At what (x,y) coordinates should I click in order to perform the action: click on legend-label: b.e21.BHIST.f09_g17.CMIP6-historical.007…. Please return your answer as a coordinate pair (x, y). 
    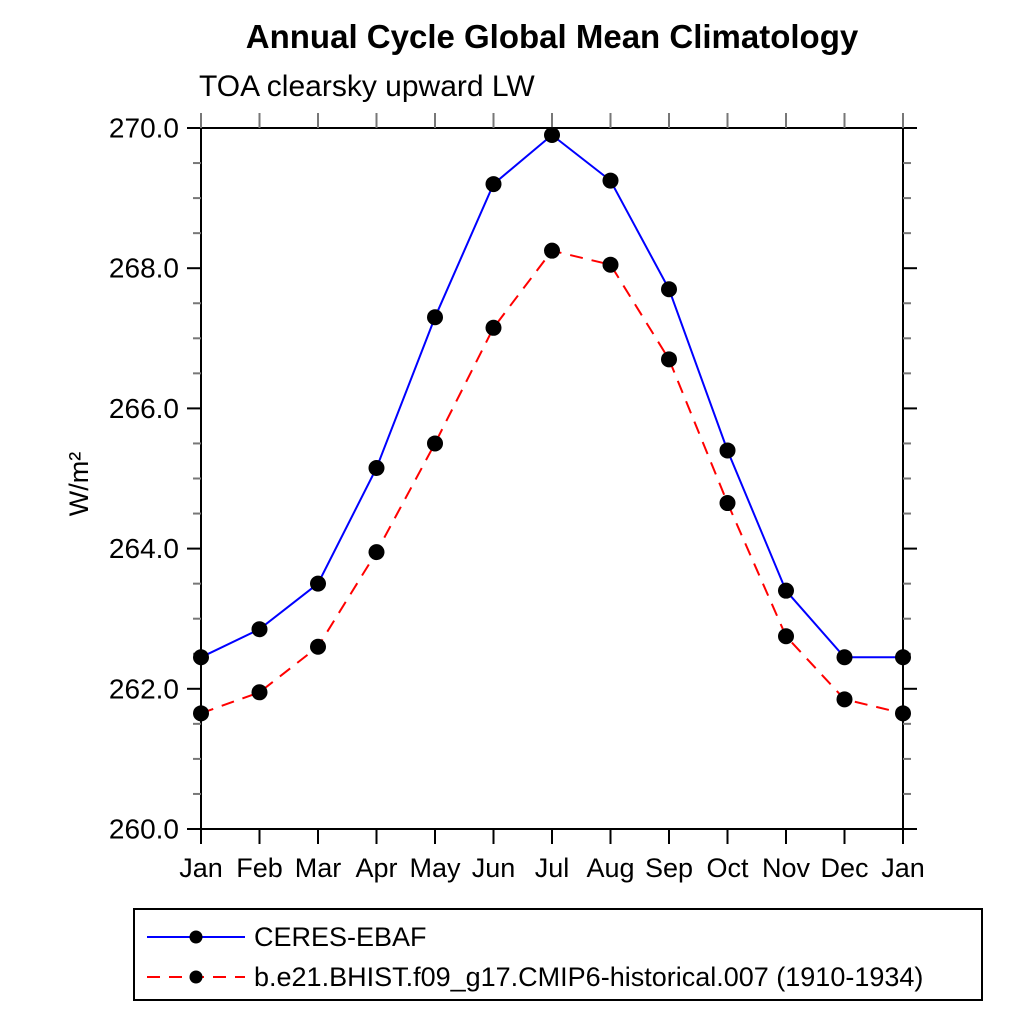
    Looking at the image, I should click on (589, 976).